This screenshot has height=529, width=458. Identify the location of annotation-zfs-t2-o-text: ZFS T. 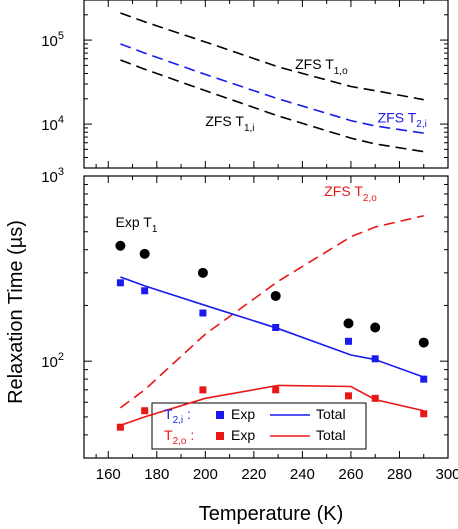
(343, 191).